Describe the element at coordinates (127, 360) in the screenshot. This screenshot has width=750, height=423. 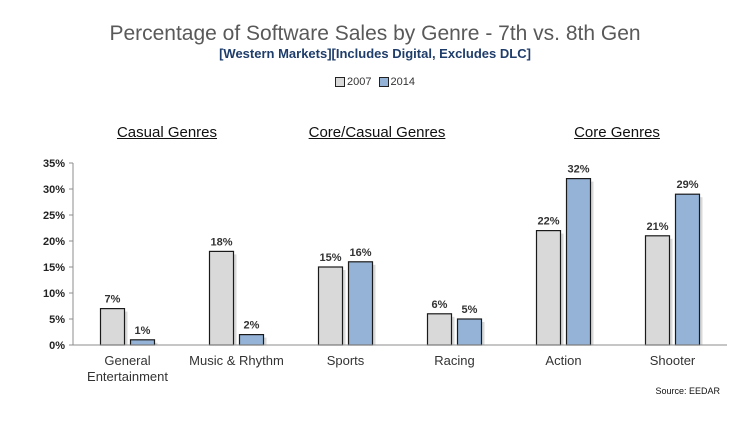
I see `x-tick-label: General` at that location.